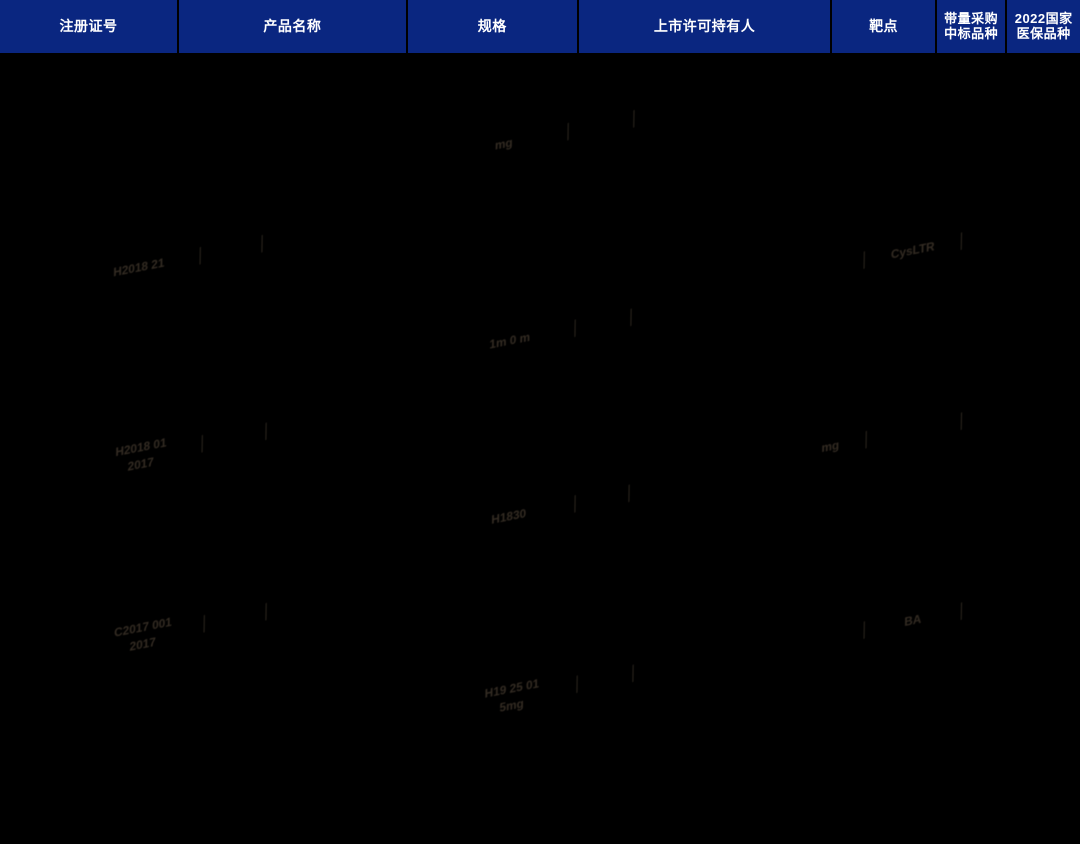 This screenshot has width=1080, height=844. I want to click on column-header-specification: 规格, so click(492, 26).